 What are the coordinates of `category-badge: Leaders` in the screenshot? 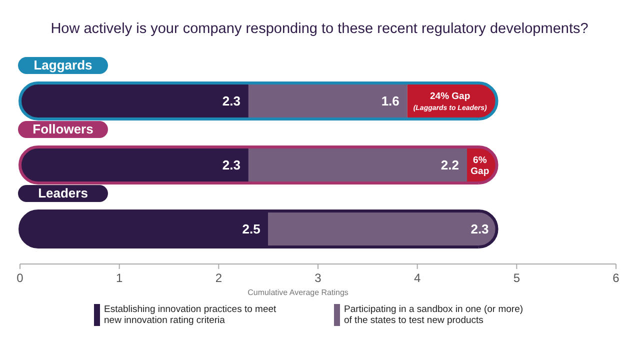 It's located at (63, 193).